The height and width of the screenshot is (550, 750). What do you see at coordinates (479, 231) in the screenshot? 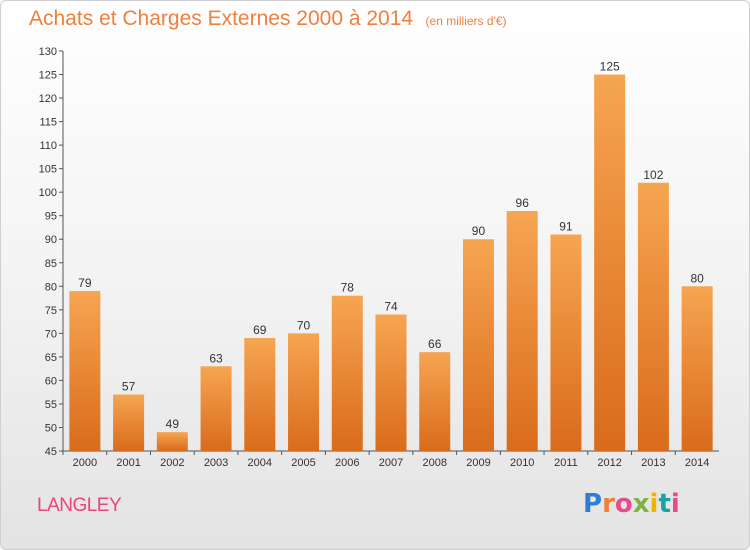
I see `data-label-2009: 90` at bounding box center [479, 231].